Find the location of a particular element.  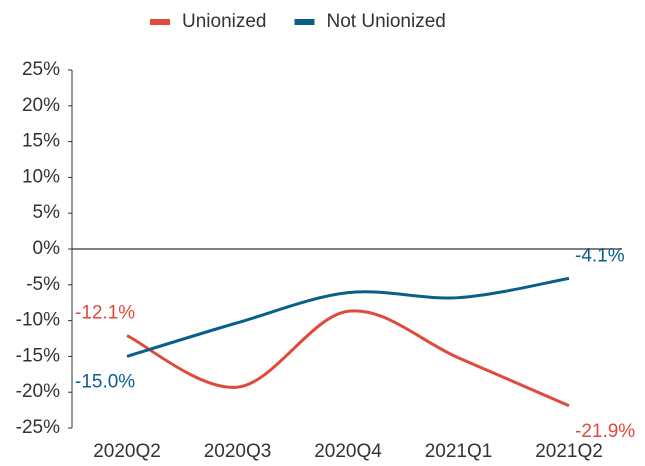

x-tick-label: 2020Q4 is located at coordinates (348, 451).